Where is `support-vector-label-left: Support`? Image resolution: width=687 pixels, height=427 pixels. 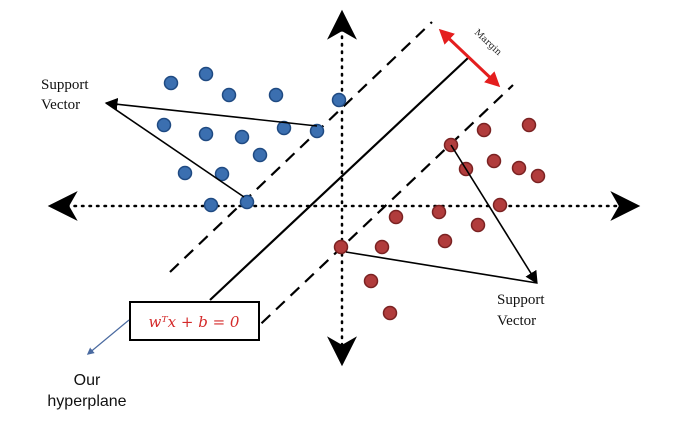 support-vector-label-left: Support is located at coordinates (65, 85).